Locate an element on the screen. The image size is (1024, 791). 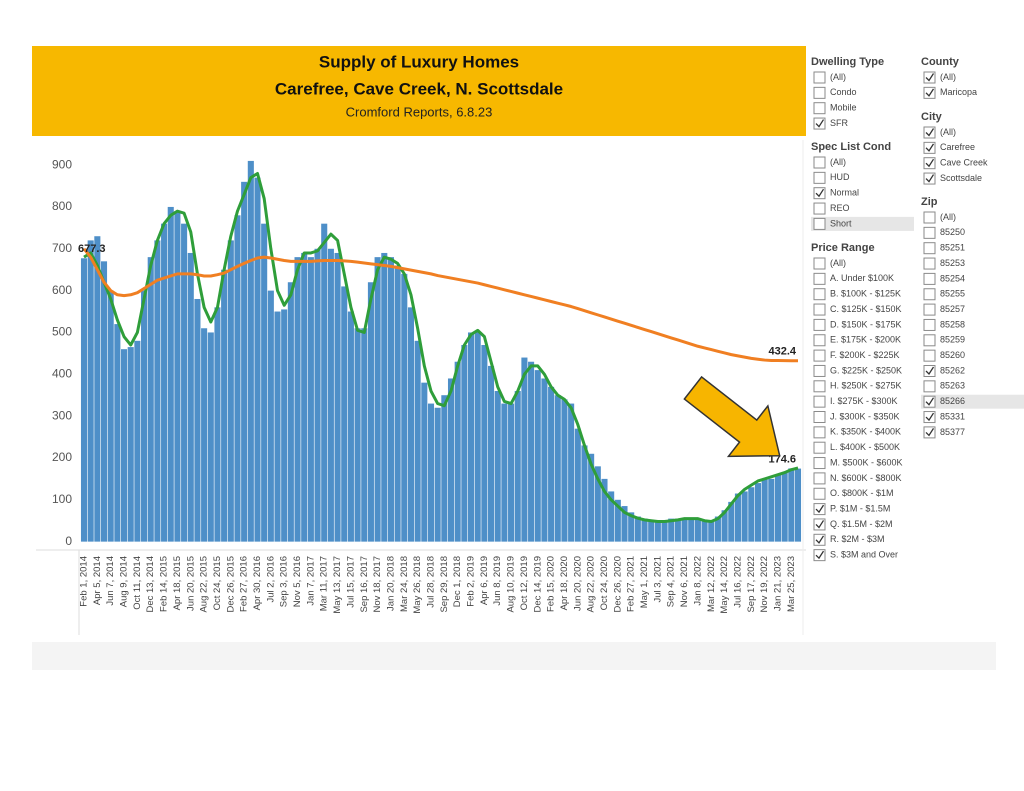
filter-item: 85257 is located at coordinates (952, 309).